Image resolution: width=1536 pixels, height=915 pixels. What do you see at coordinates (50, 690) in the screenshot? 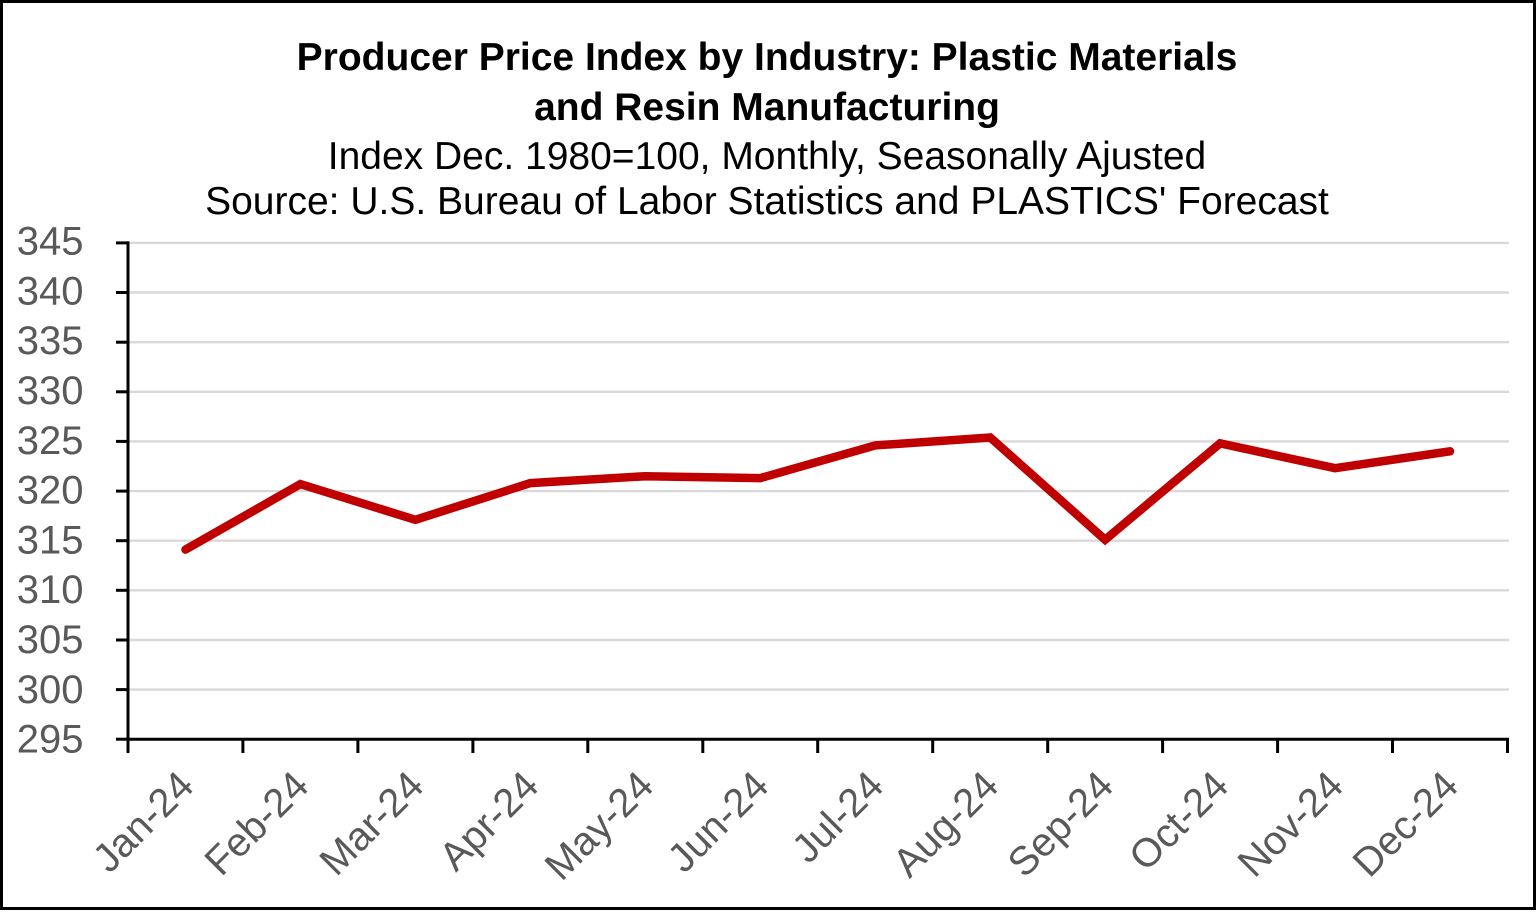
I see `svg-text: 300` at bounding box center [50, 690].